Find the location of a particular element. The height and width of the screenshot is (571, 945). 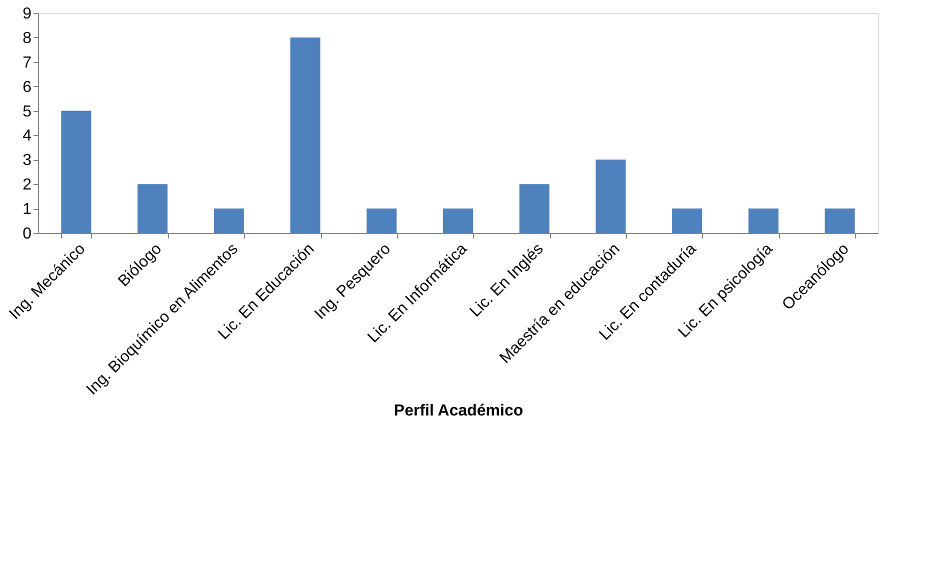

x-axis-title: Perfil Académico is located at coordinates (459, 411).